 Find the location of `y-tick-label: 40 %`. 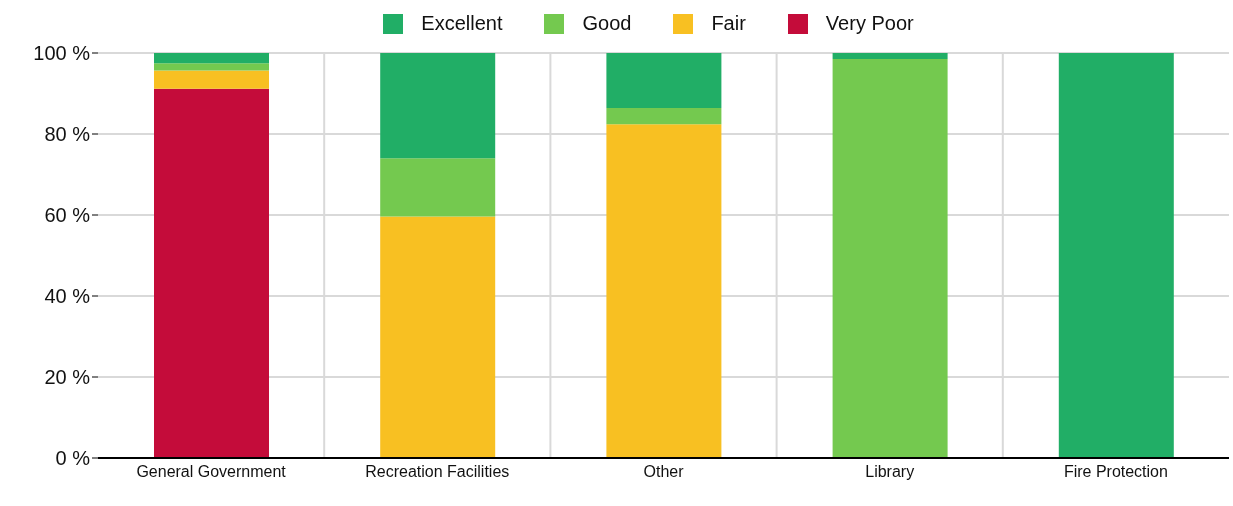

y-tick-label: 40 % is located at coordinates (67, 296).